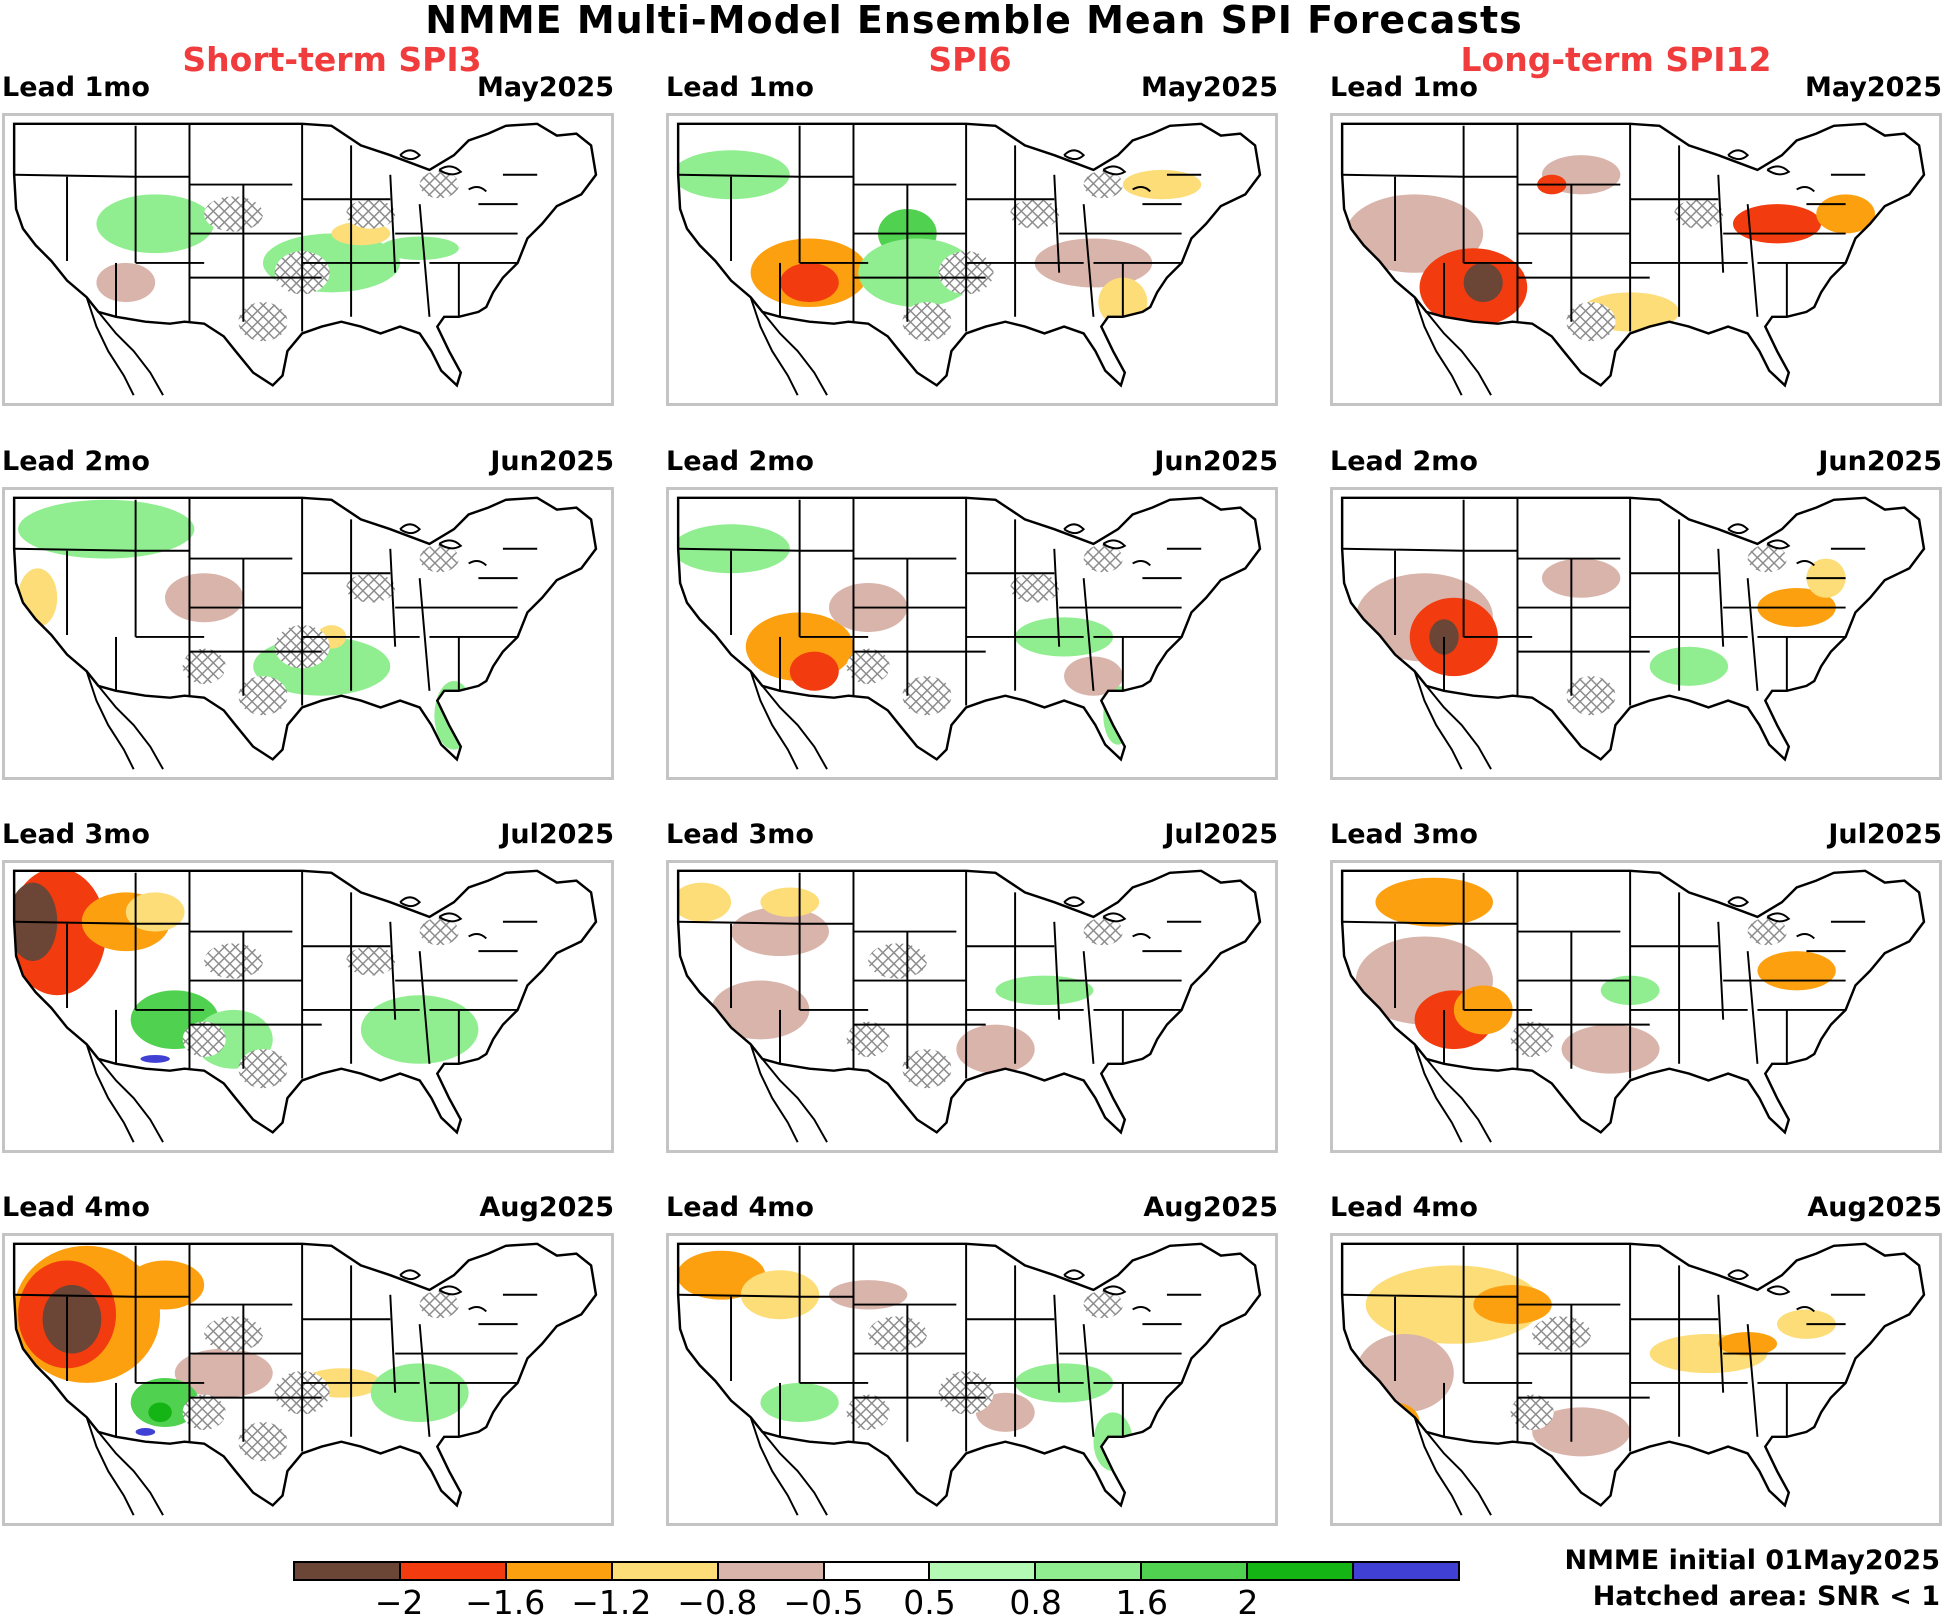  Describe the element at coordinates (1404, 834) in the screenshot. I see `lead-label: Lead 3mo` at that location.